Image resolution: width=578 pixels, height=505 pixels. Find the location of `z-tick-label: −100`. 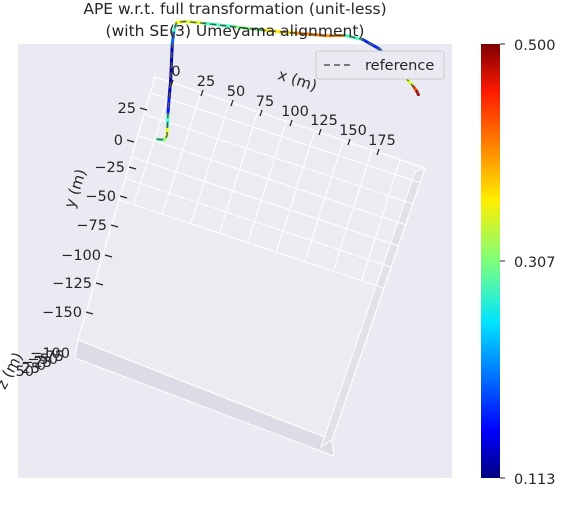

z-tick-label: −100 is located at coordinates (50, 354).